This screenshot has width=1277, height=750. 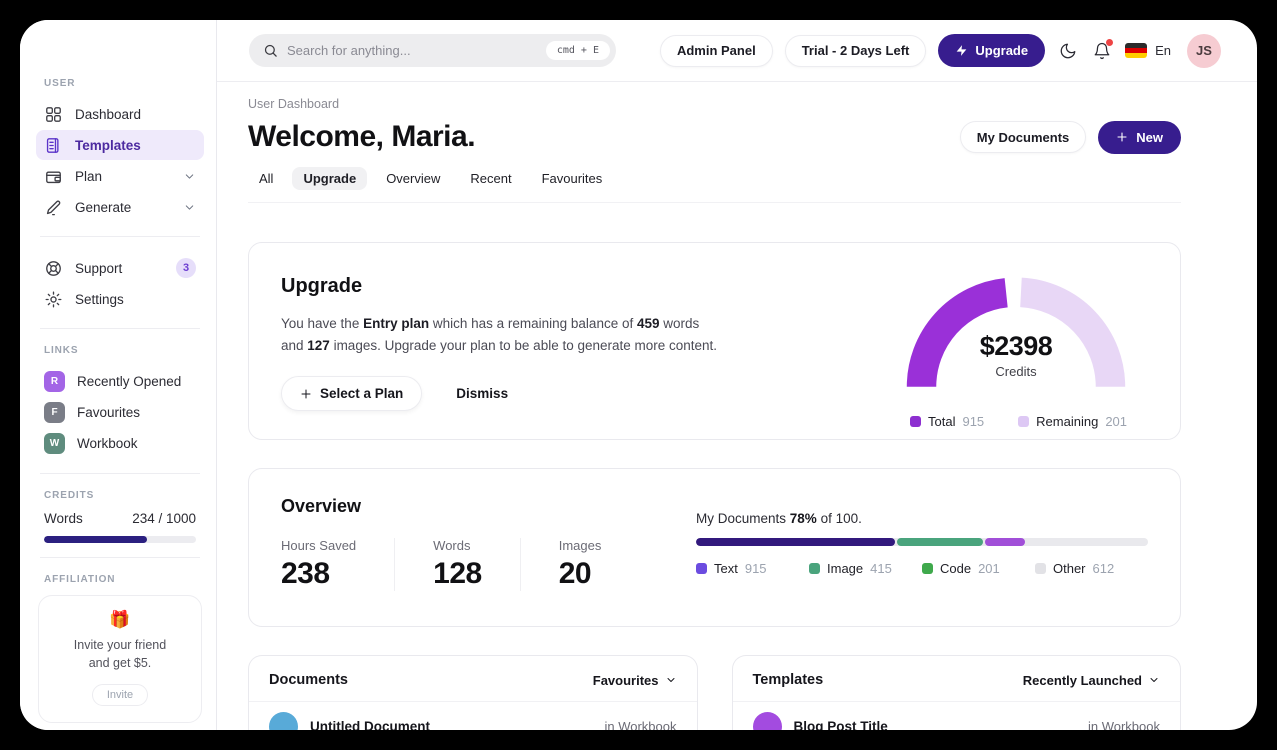 What do you see at coordinates (52, 145) in the screenshot?
I see `templates-icon` at bounding box center [52, 145].